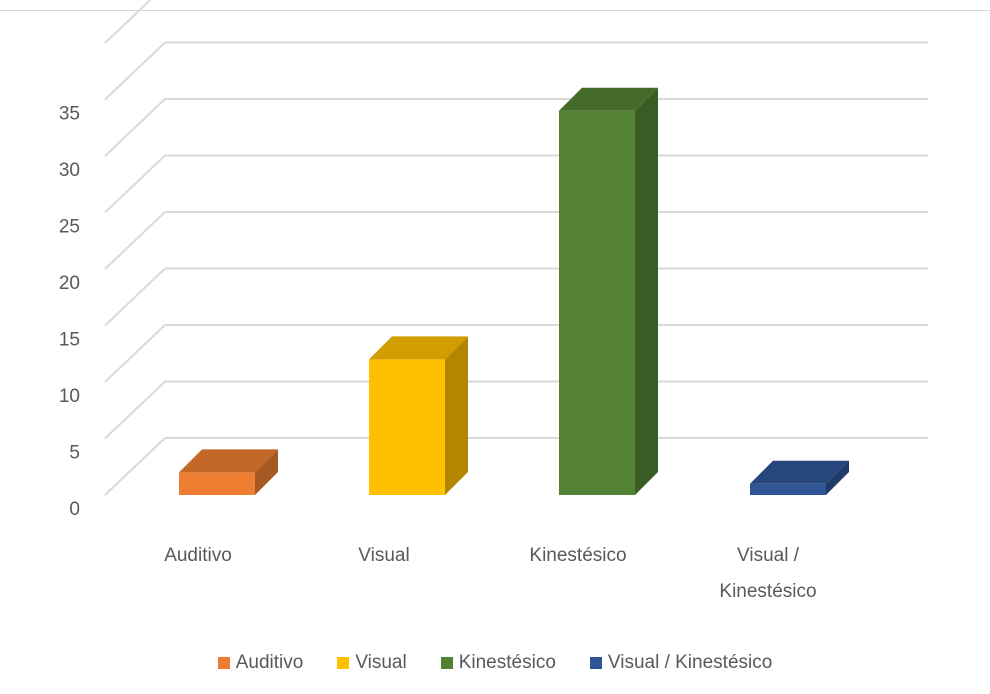 This screenshot has width=990, height=694. I want to click on y-tick-label: 10, so click(69, 396).